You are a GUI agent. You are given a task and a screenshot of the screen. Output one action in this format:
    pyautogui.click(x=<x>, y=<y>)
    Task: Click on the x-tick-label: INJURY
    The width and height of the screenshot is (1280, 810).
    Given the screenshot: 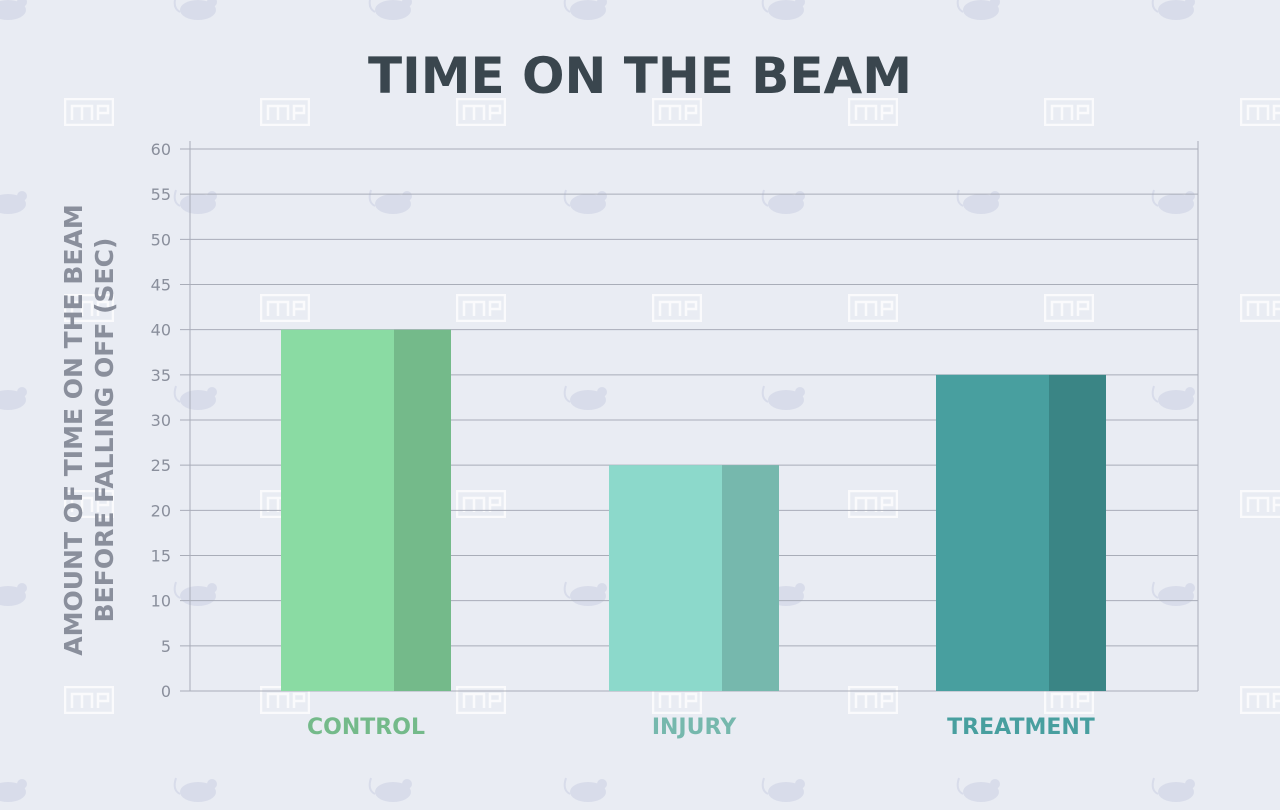 What is the action you would take?
    pyautogui.click(x=694, y=727)
    